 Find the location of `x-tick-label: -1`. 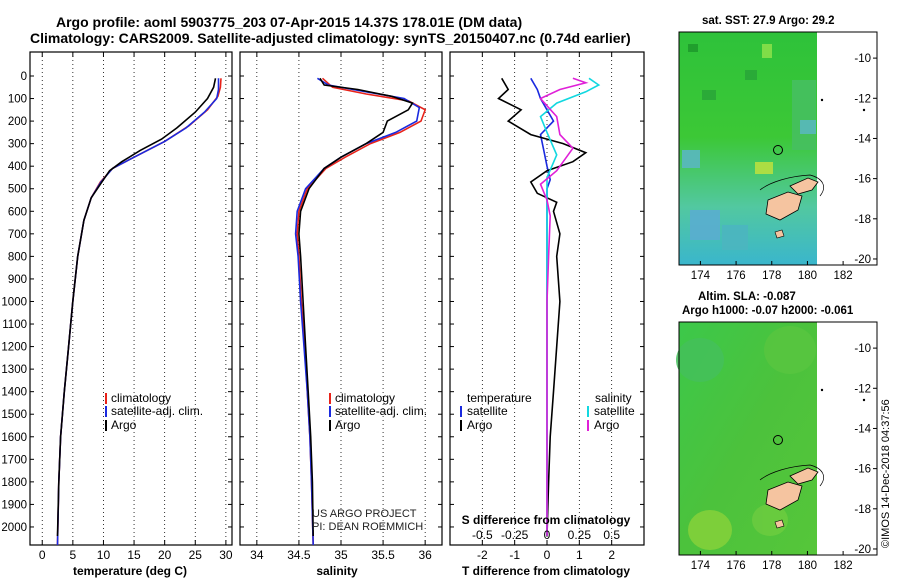

x-tick-label: -1 is located at coordinates (514, 555).